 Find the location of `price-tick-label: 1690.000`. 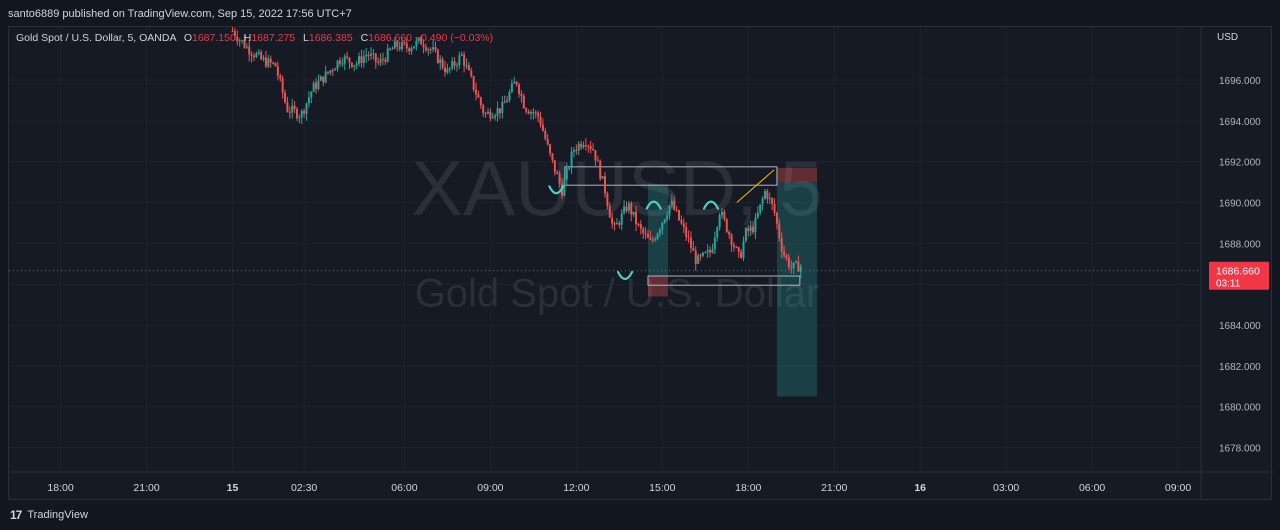

price-tick-label: 1690.000 is located at coordinates (1240, 204).